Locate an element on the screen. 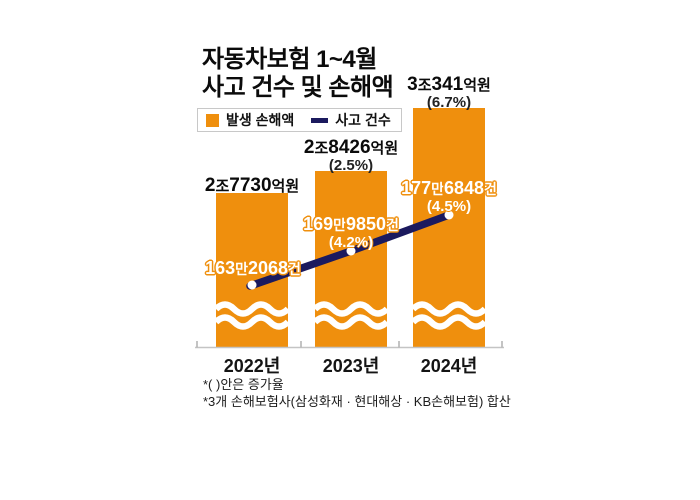 This screenshot has width=700, height=500. cases-label-2024: 177만6848건 is located at coordinates (449, 188).